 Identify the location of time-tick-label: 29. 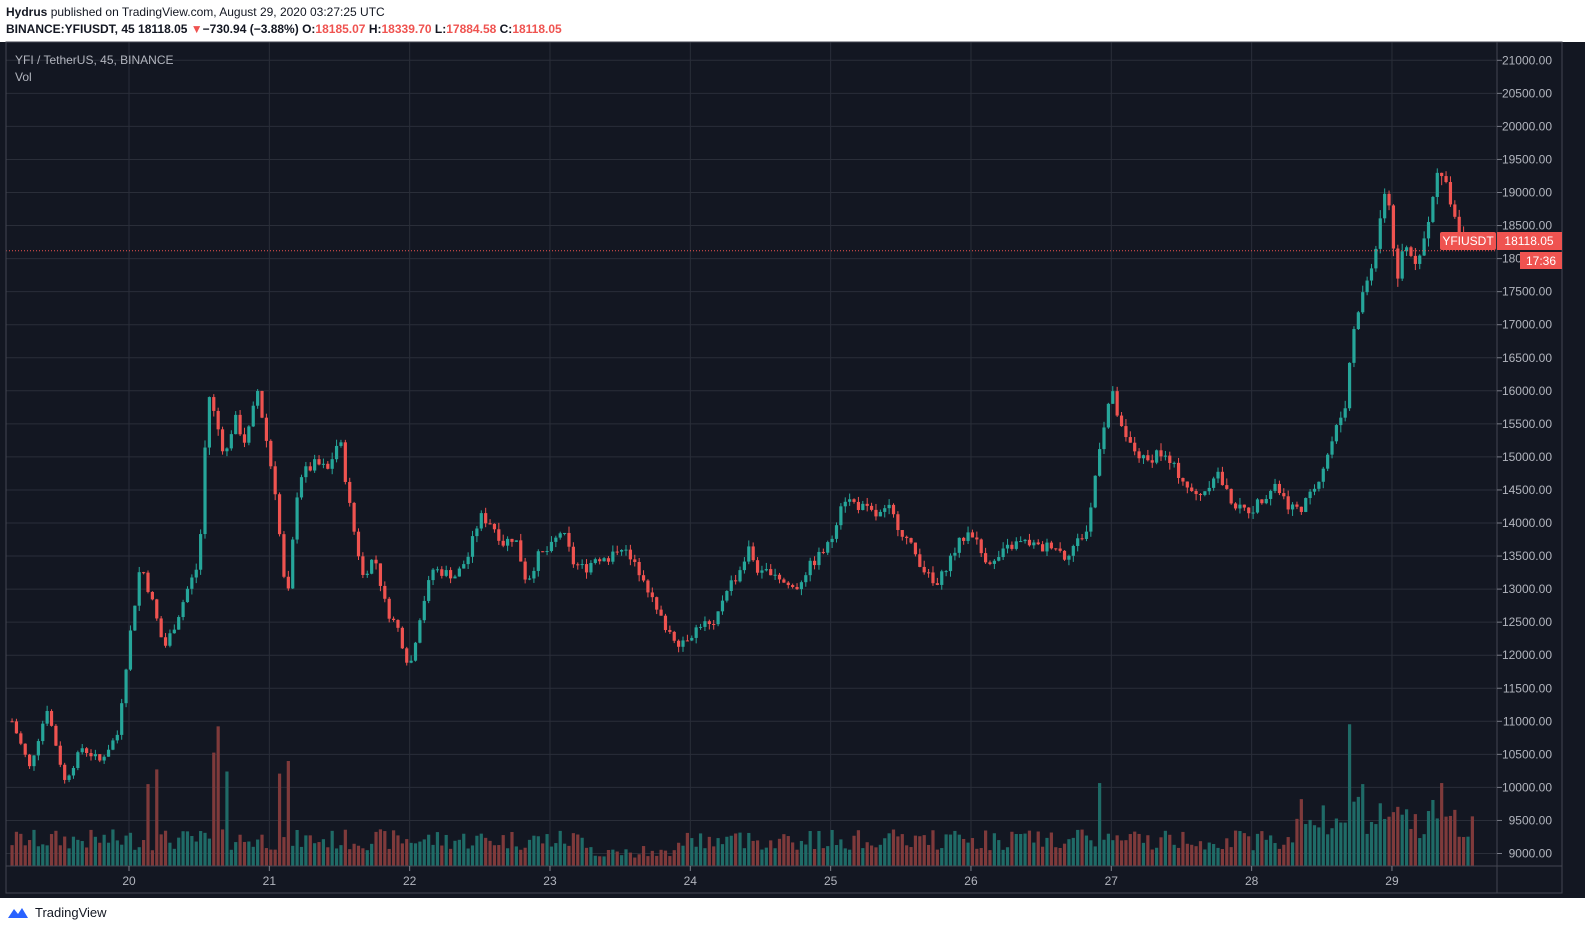
(1392, 881).